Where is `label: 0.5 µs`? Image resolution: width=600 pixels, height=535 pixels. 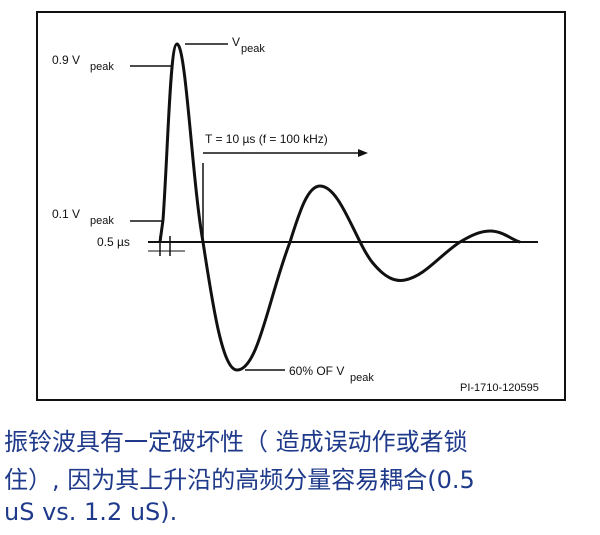 label: 0.5 µs is located at coordinates (113, 242).